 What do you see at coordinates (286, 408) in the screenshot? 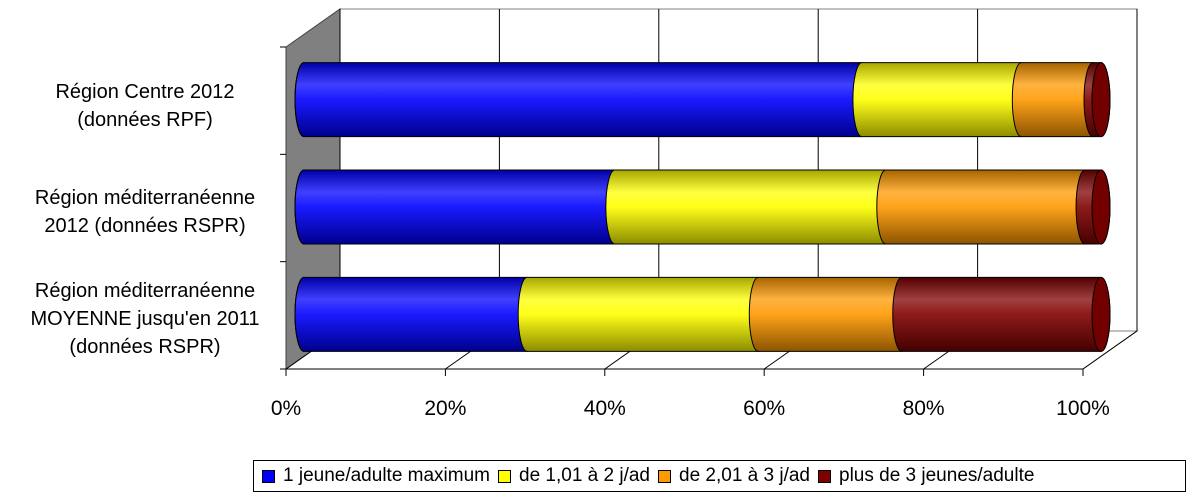
I see `x-tick-label: 0%` at bounding box center [286, 408].